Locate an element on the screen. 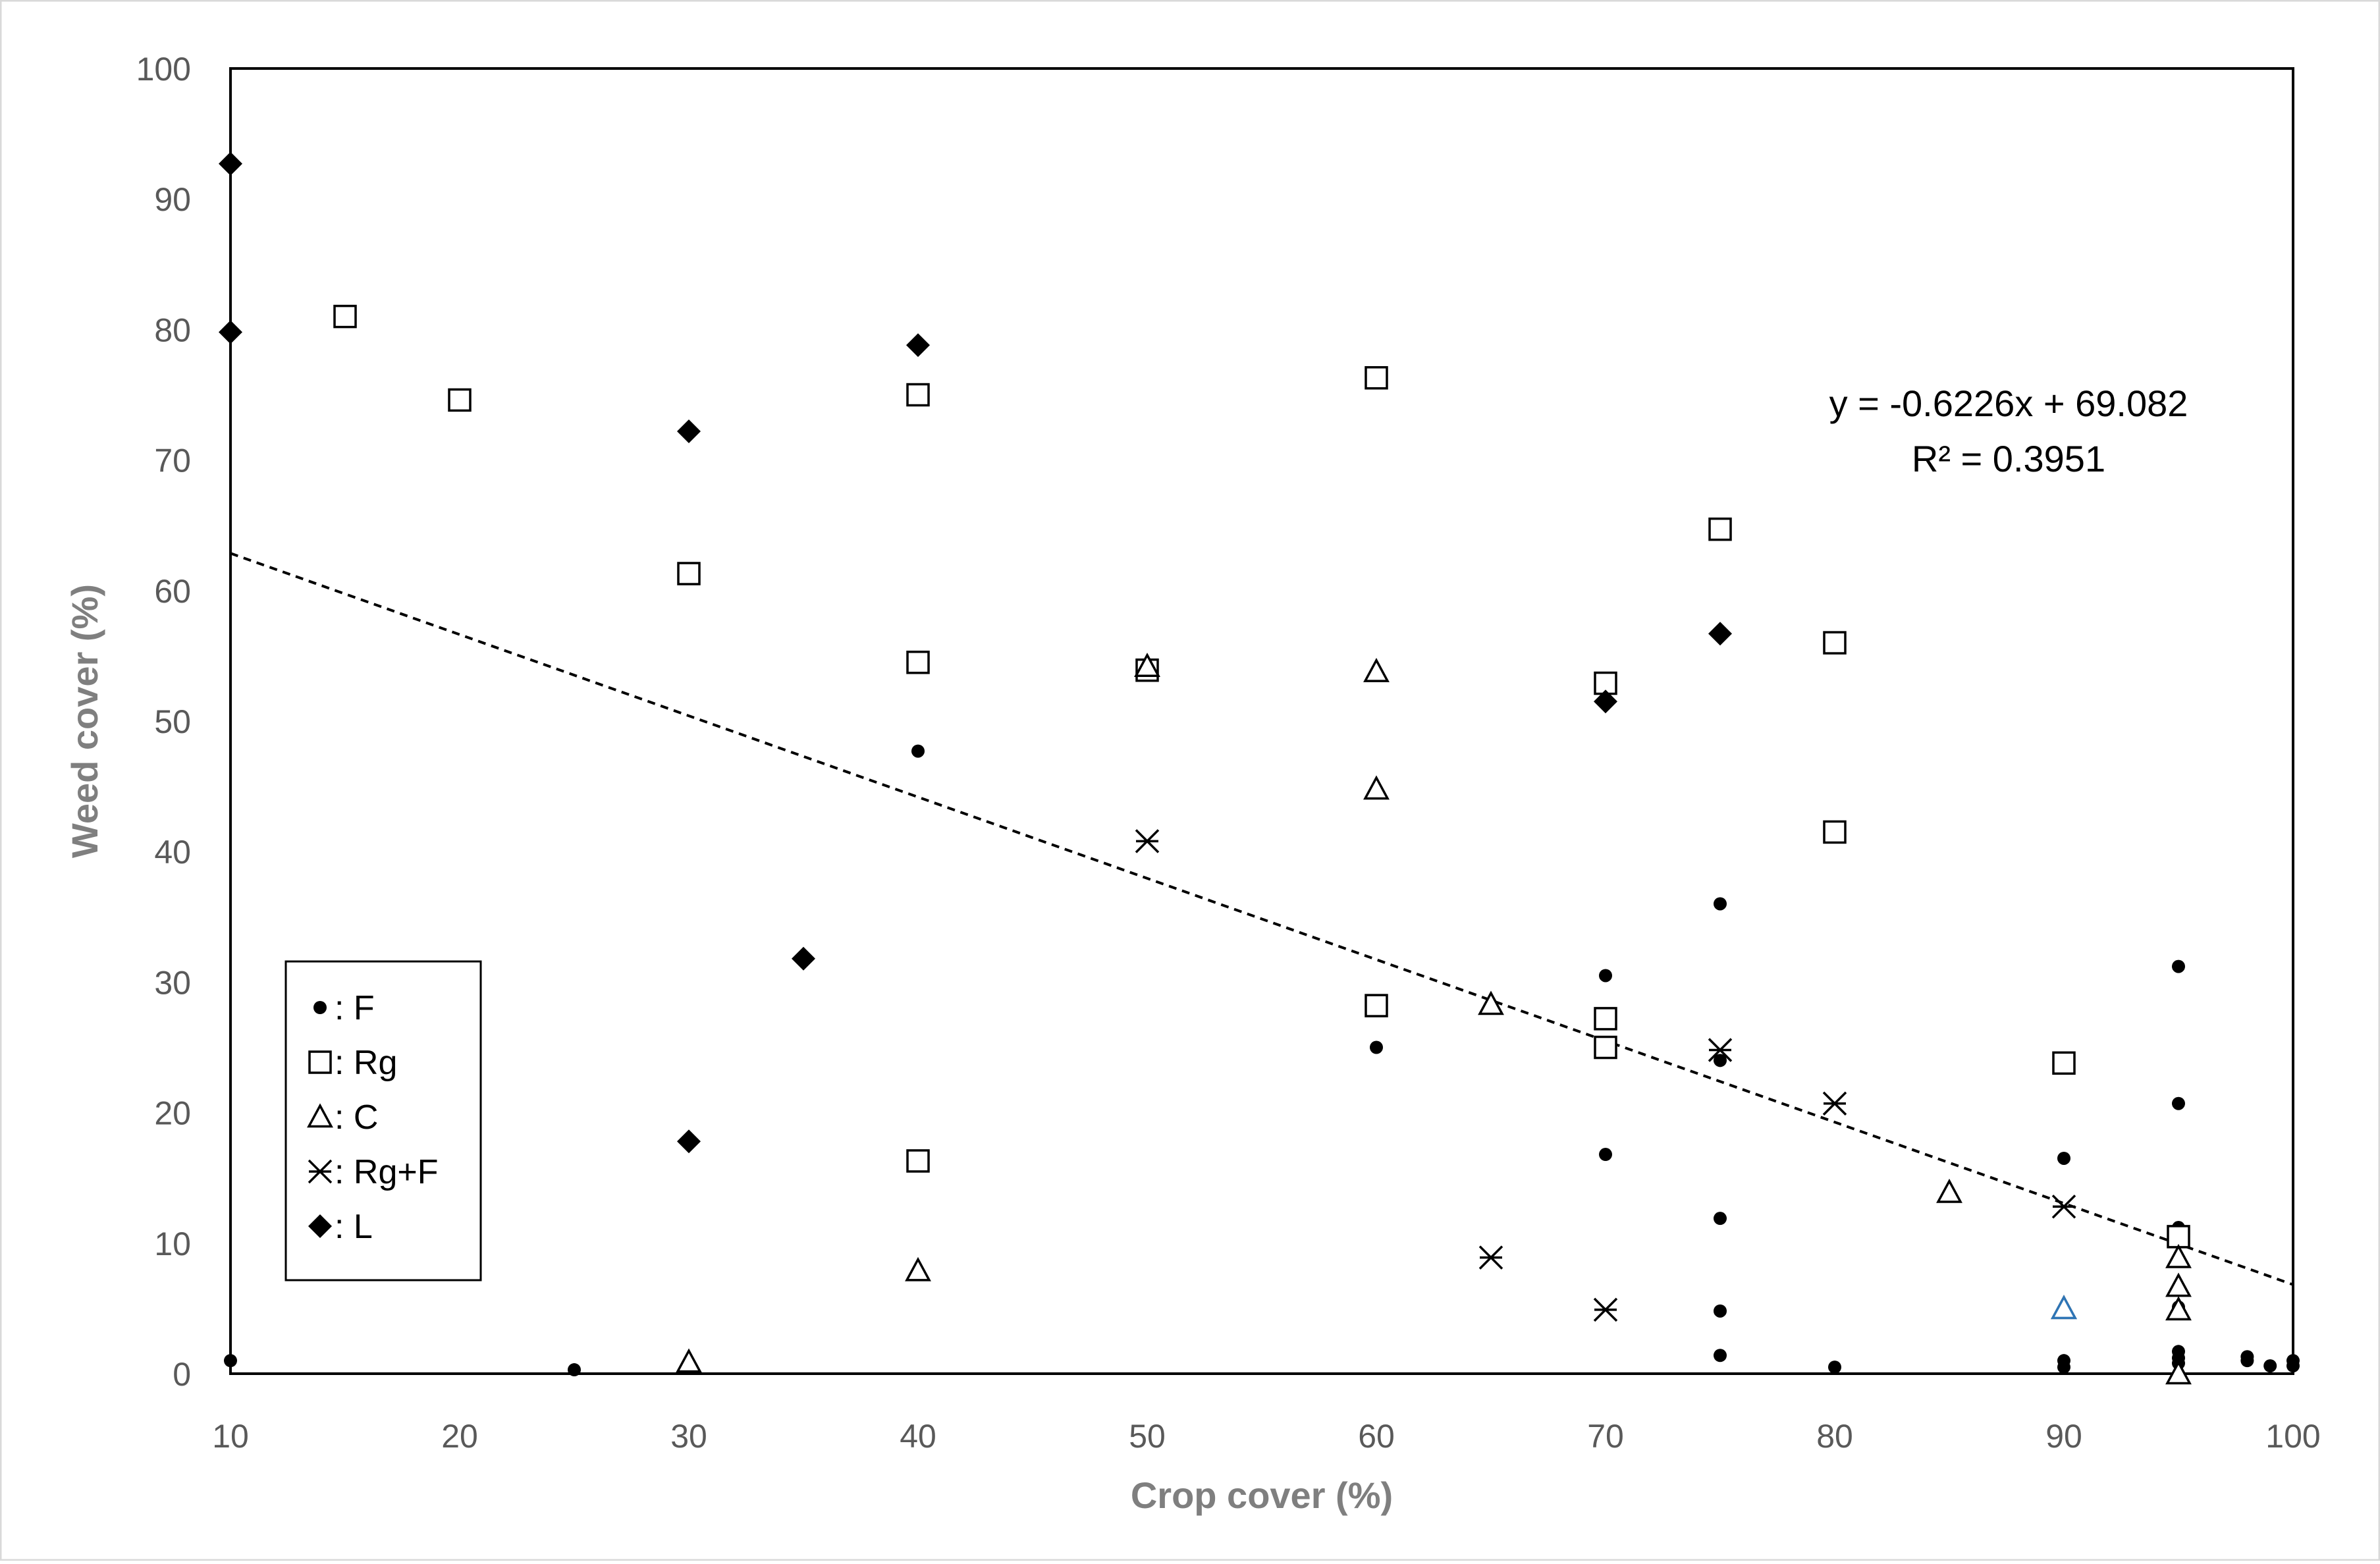  y-tick-label: 50 is located at coordinates (172, 722).